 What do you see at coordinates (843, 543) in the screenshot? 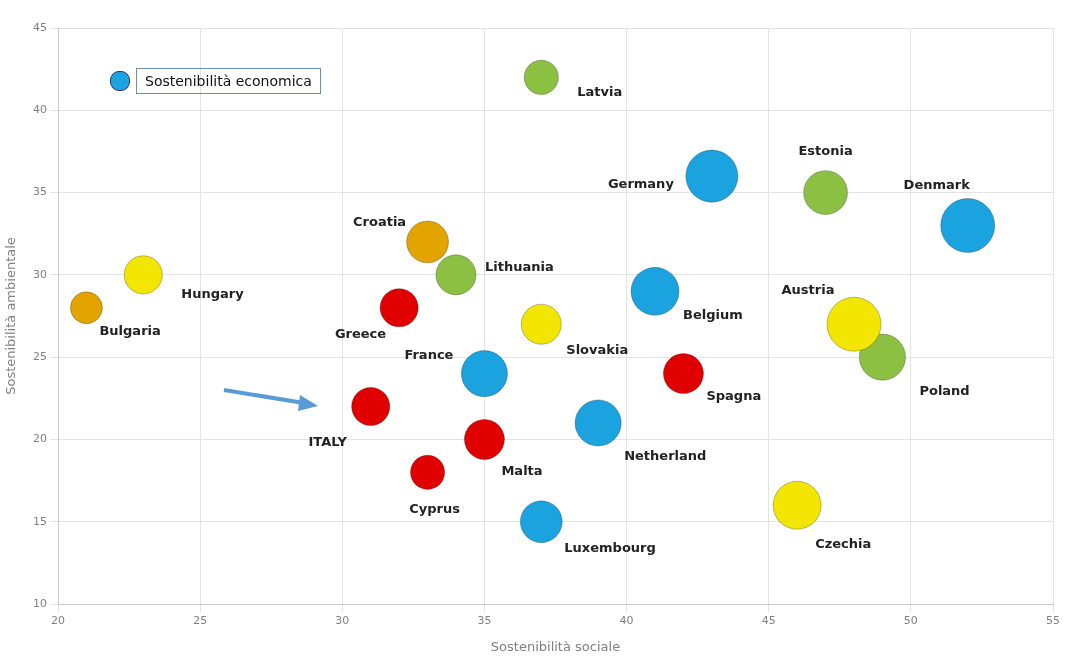
I see `series-label: Czechia` at bounding box center [843, 543].